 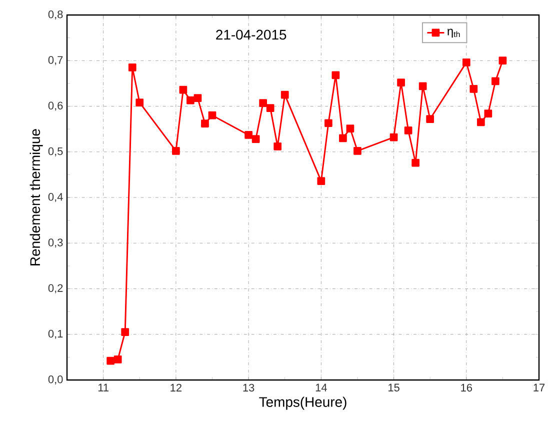 What do you see at coordinates (454, 33) in the screenshot?
I see `legend-label: η$_{th}$` at bounding box center [454, 33].